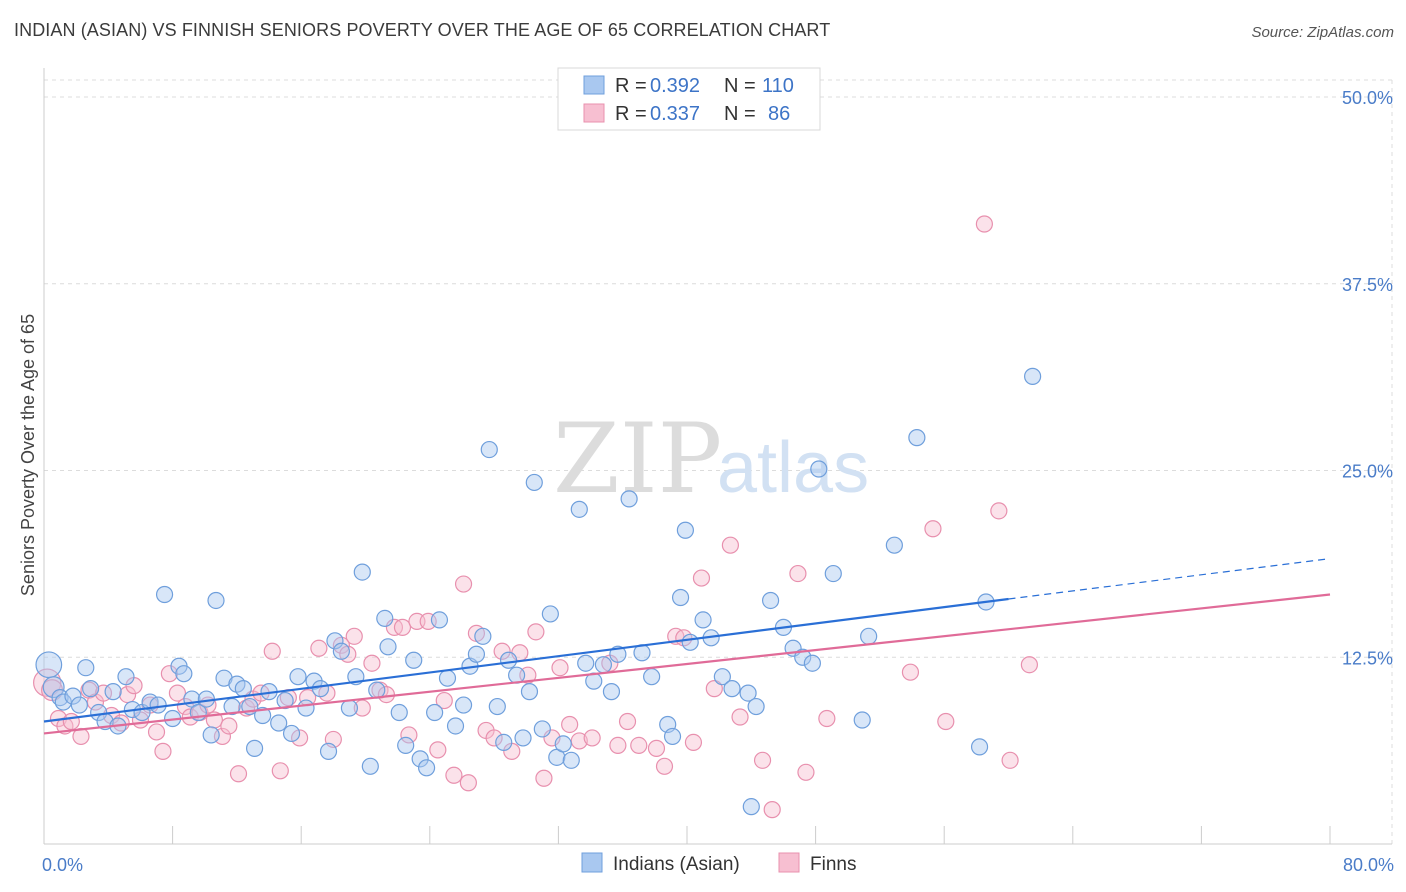 The image size is (1406, 892). What do you see at coordinates (675, 86) in the screenshot?
I see `legend-r-value-blue: 0.392` at bounding box center [675, 86].